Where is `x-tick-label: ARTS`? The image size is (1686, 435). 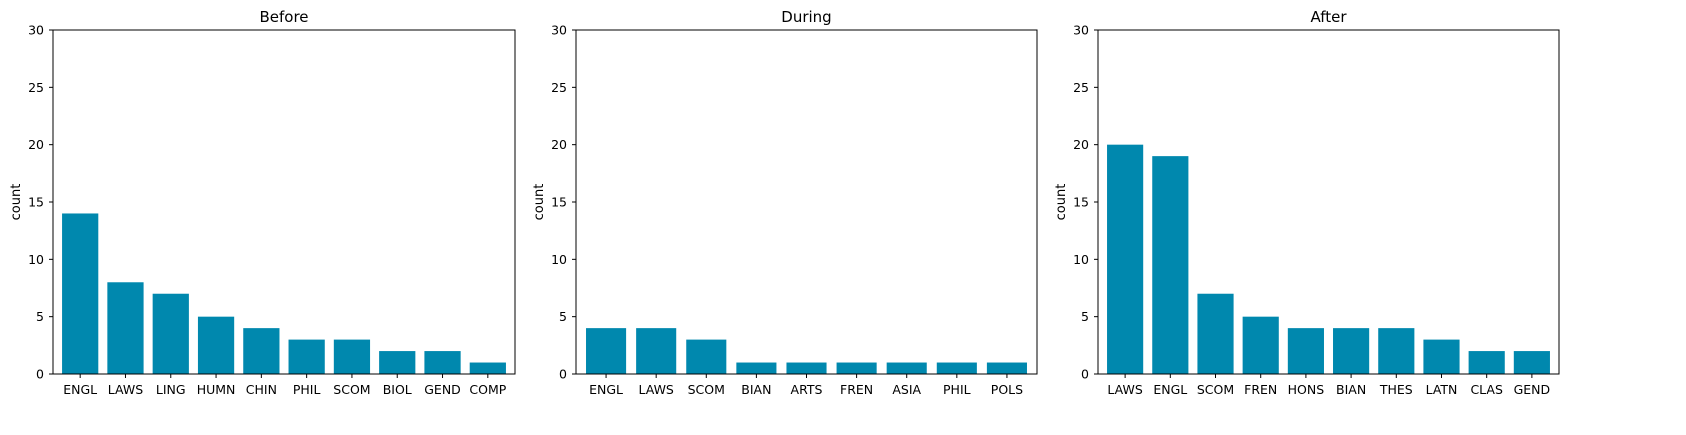
x-tick-label: ARTS is located at coordinates (807, 389).